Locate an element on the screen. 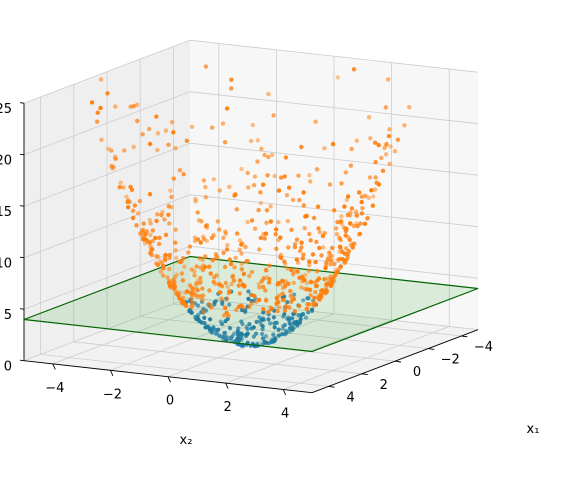 The height and width of the screenshot is (482, 585). tick-z is located at coordinates (22, 154).